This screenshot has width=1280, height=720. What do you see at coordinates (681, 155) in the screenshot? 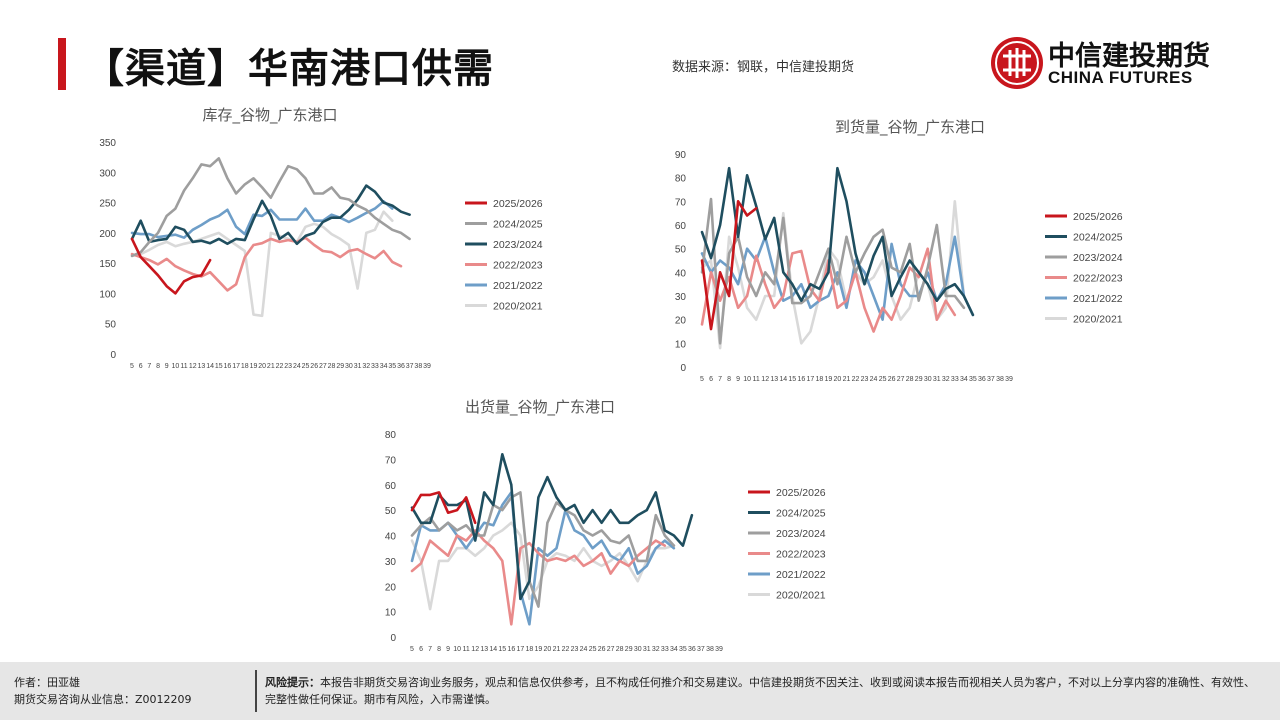
I see `y-tick-label: 90` at bounding box center [681, 155].